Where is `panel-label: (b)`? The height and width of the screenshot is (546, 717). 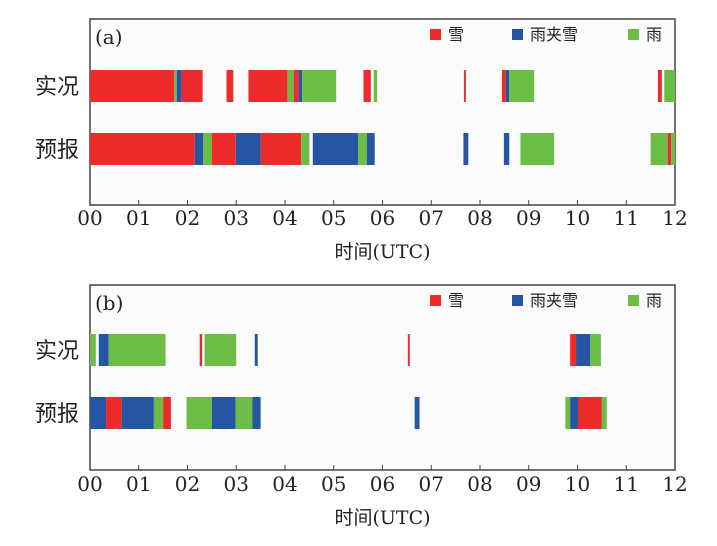
panel-label: (b) is located at coordinates (109, 303).